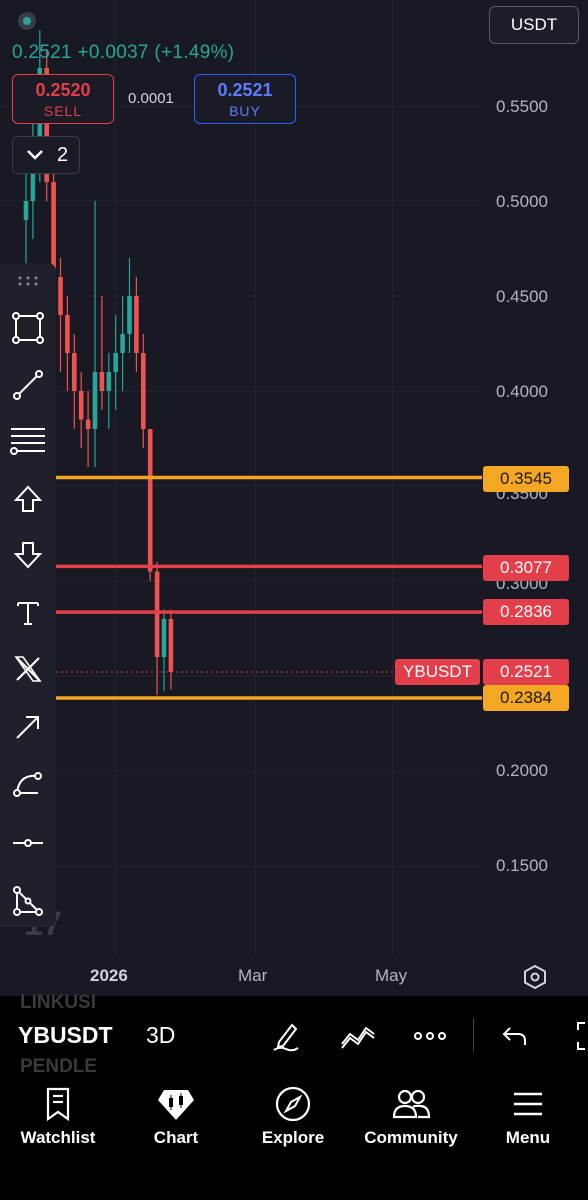 The width and height of the screenshot is (588, 1200). What do you see at coordinates (27, 21) in the screenshot?
I see `market-status-icon` at bounding box center [27, 21].